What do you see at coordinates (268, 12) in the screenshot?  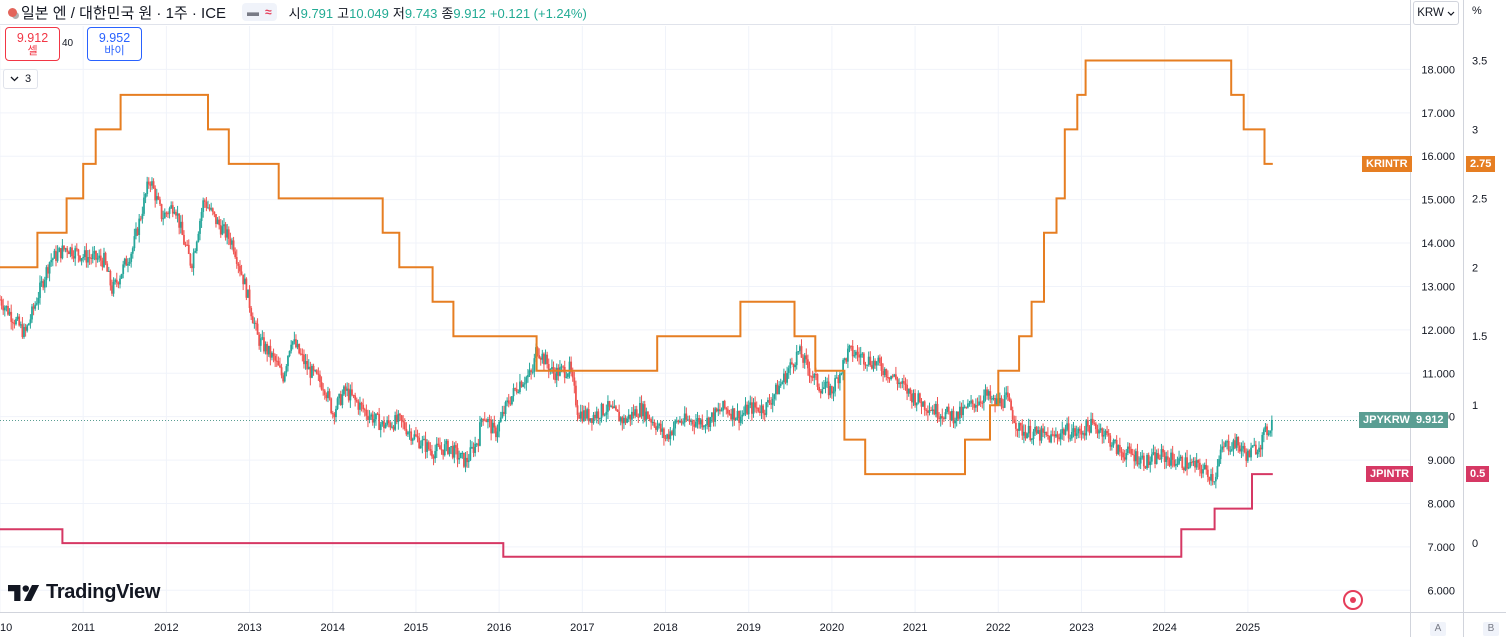 I see `approx-icon: ≈` at bounding box center [268, 12].